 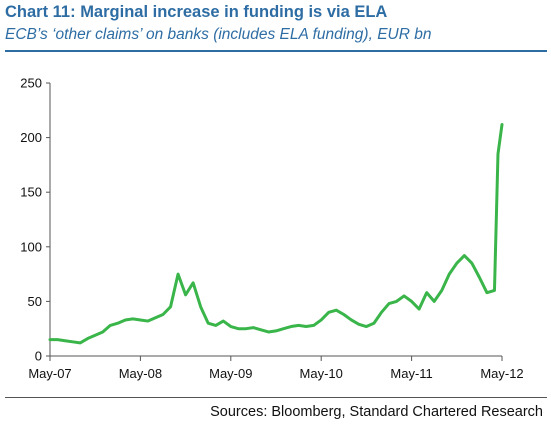 What do you see at coordinates (501, 373) in the screenshot?
I see `x-tick-label: May-12` at bounding box center [501, 373].